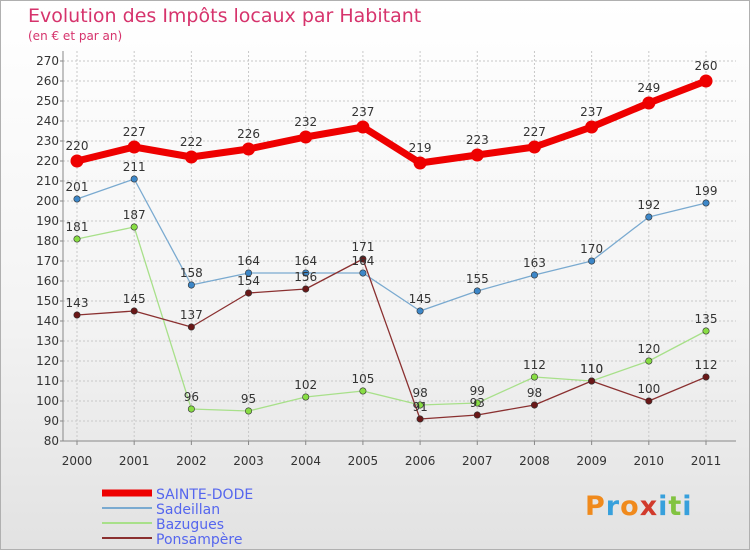 The height and width of the screenshot is (551, 750). I want to click on data-label: 158, so click(191, 273).